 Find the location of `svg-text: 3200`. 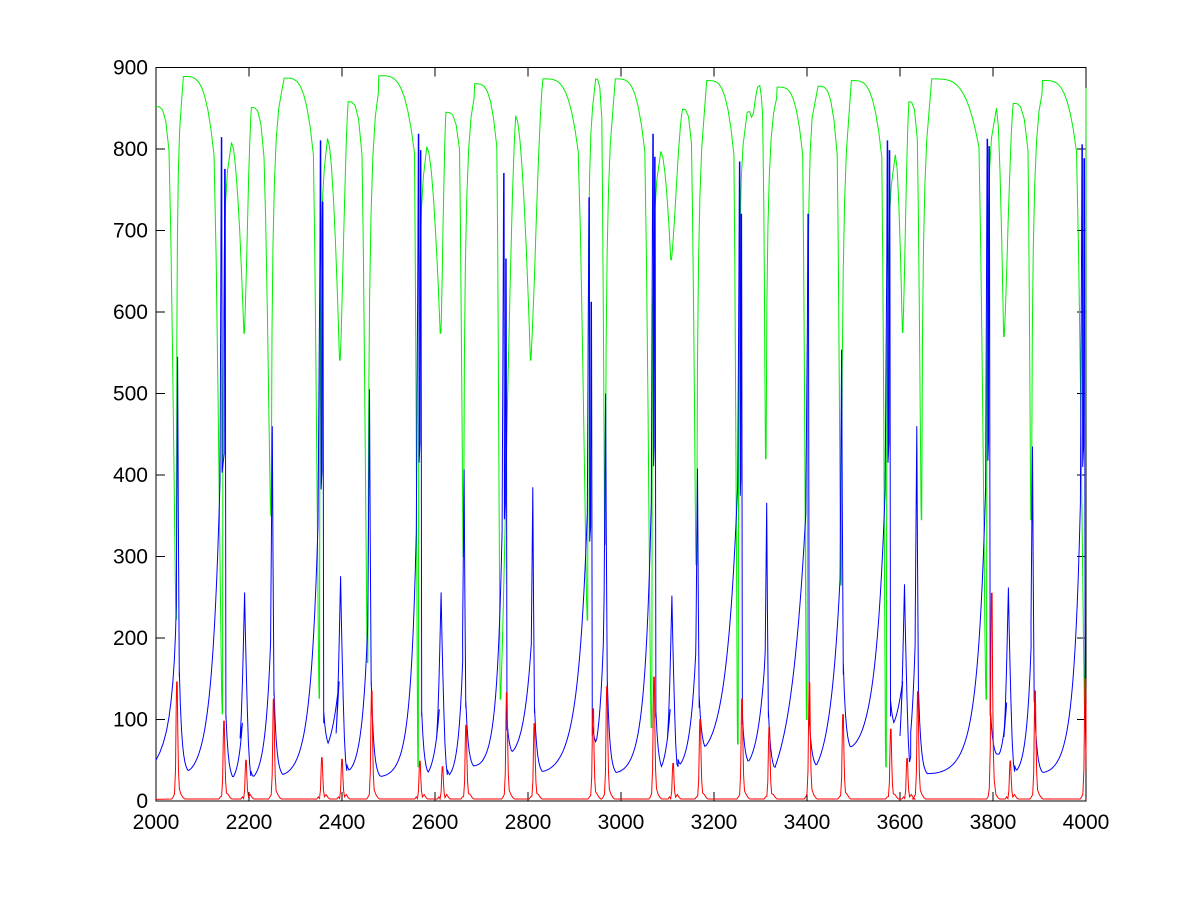

svg-text: 3200 is located at coordinates (714, 822).